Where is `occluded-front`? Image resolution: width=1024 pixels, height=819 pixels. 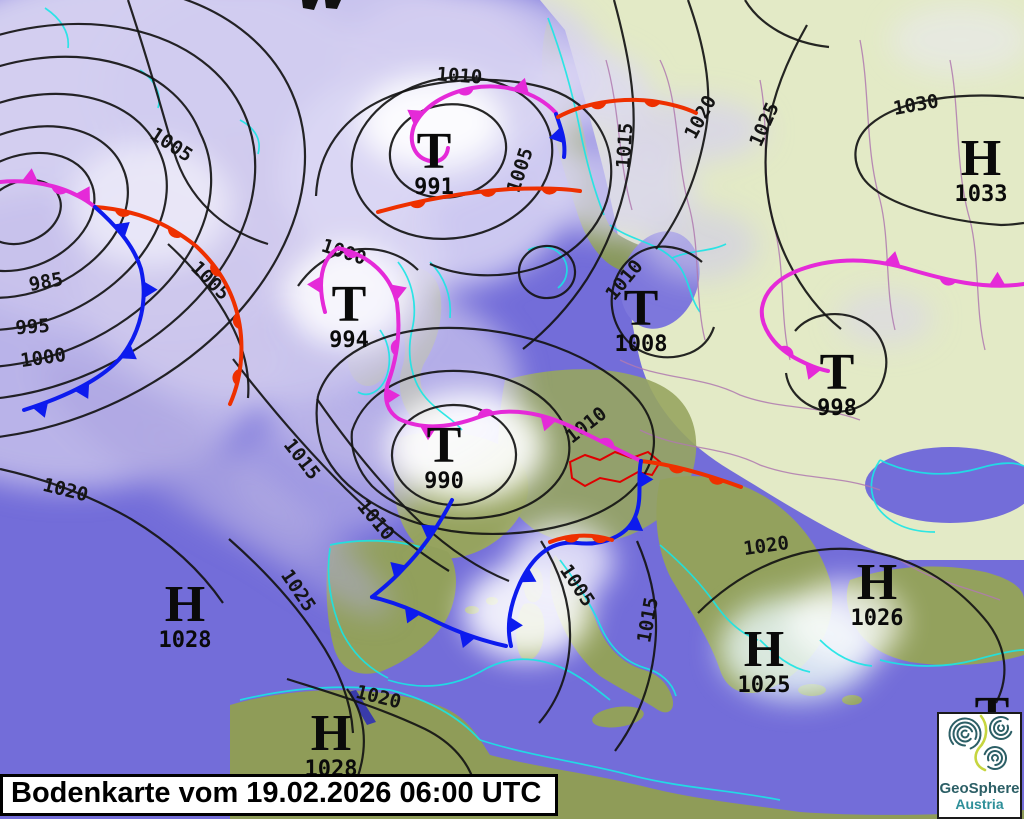 occluded-front is located at coordinates (48, 194).